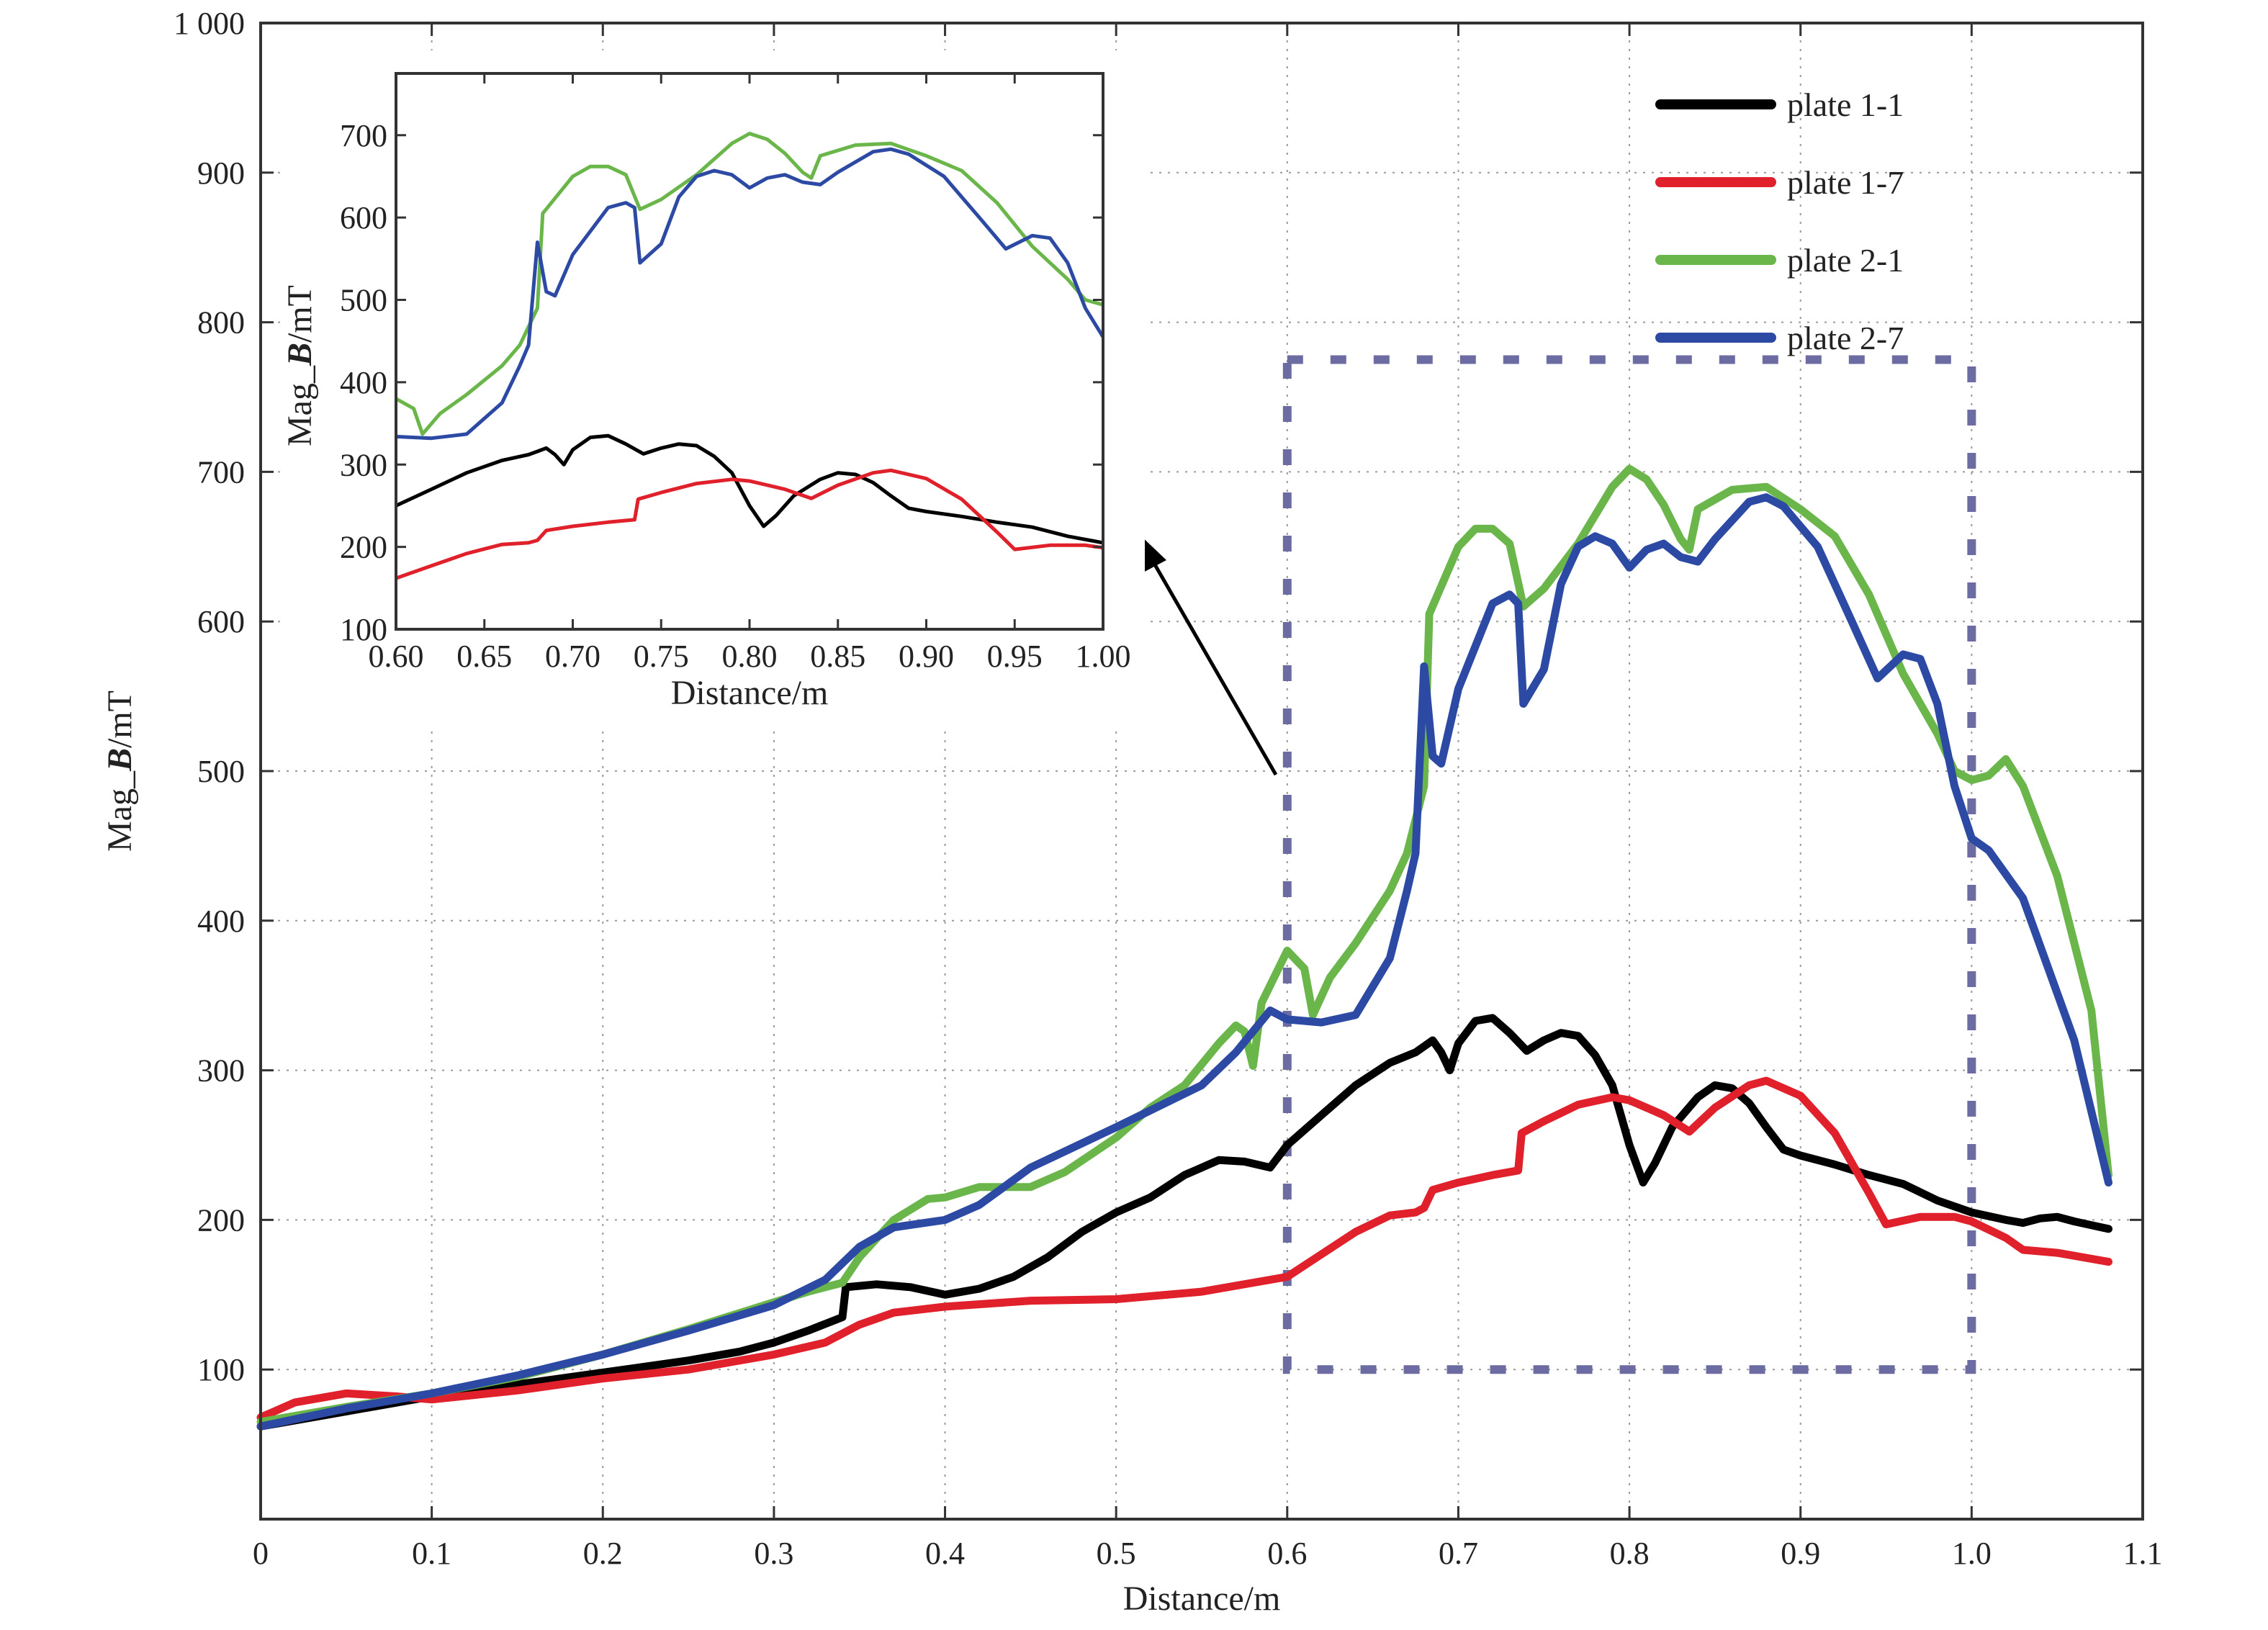 This screenshot has width=2268, height=1630. What do you see at coordinates (1845, 338) in the screenshot?
I see `legend-label-plate-2-7: plate 2-7` at bounding box center [1845, 338].